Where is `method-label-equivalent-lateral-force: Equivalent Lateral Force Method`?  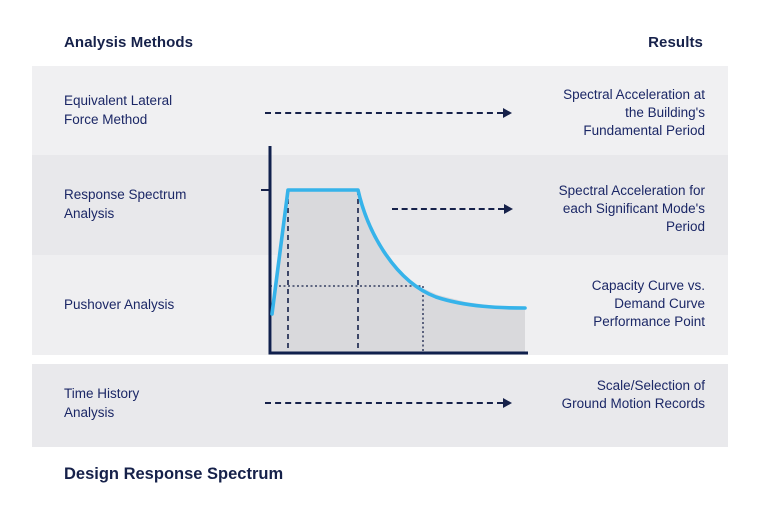 method-label-equivalent-lateral-force: Equivalent Lateral Force Method is located at coordinates (118, 110).